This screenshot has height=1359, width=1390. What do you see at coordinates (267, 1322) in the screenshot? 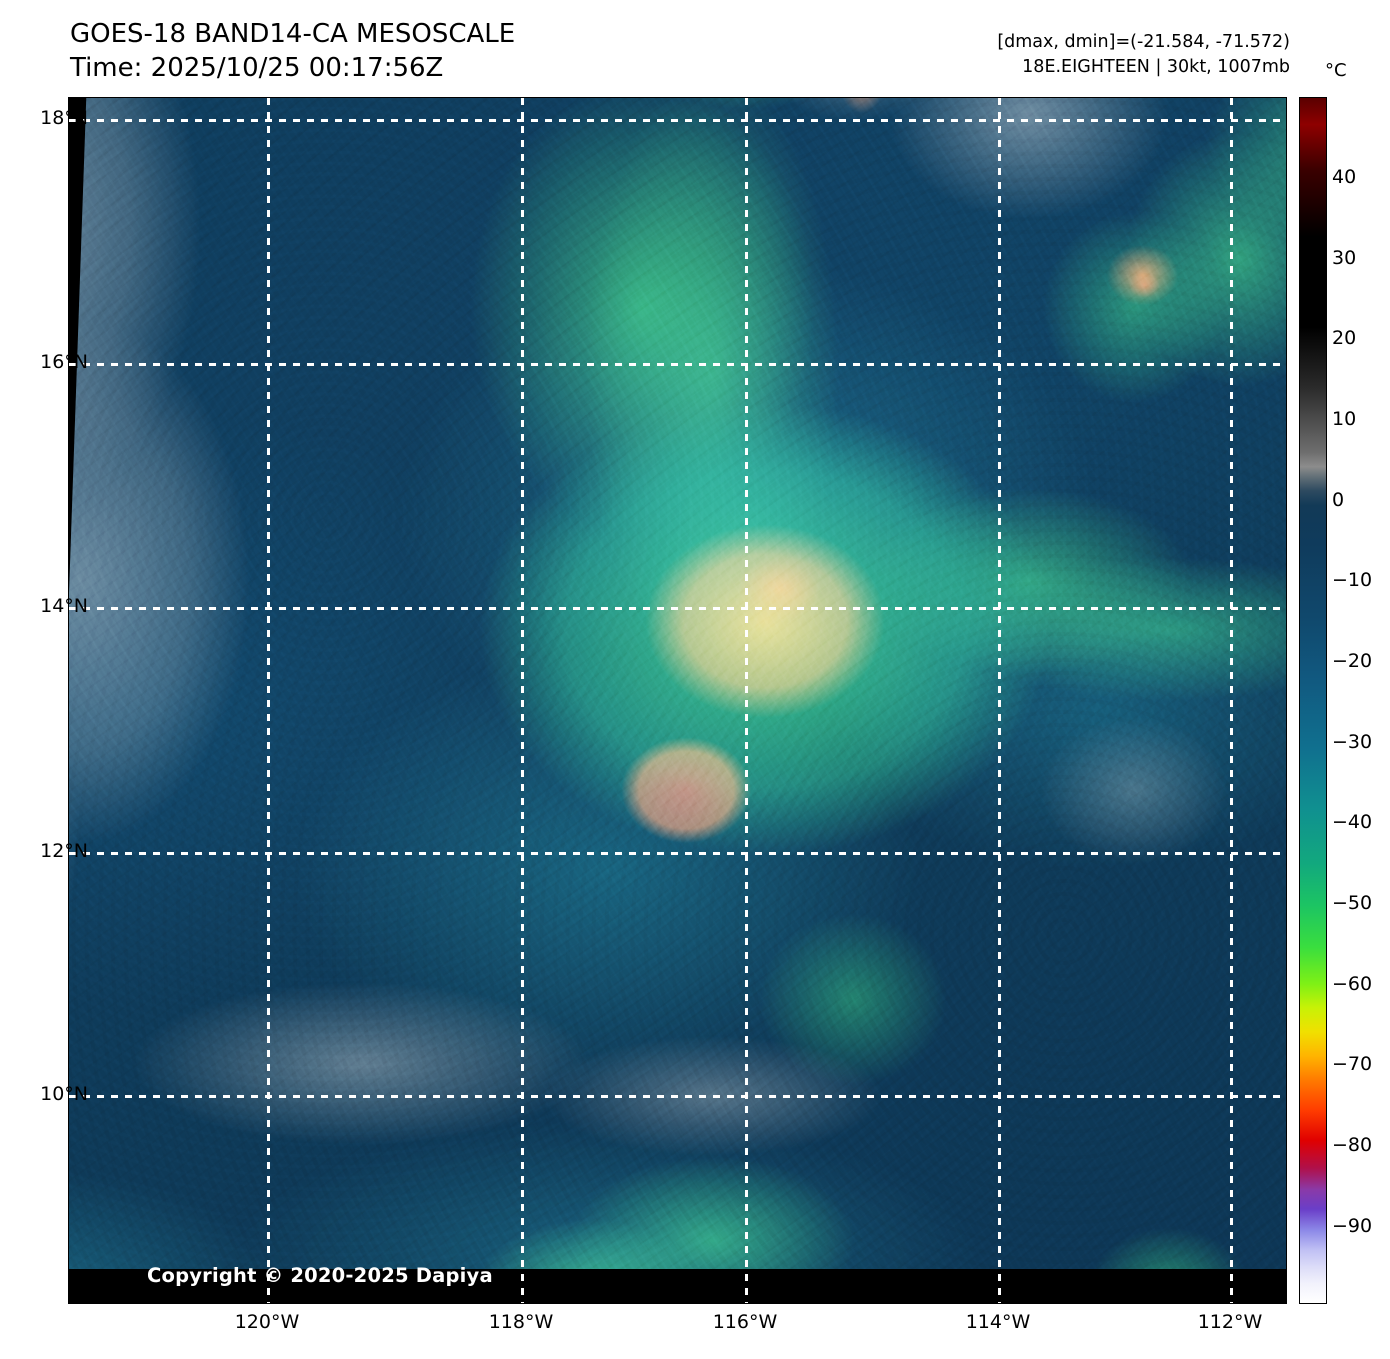
I see `lon-label-120w: 120°W` at bounding box center [267, 1322].